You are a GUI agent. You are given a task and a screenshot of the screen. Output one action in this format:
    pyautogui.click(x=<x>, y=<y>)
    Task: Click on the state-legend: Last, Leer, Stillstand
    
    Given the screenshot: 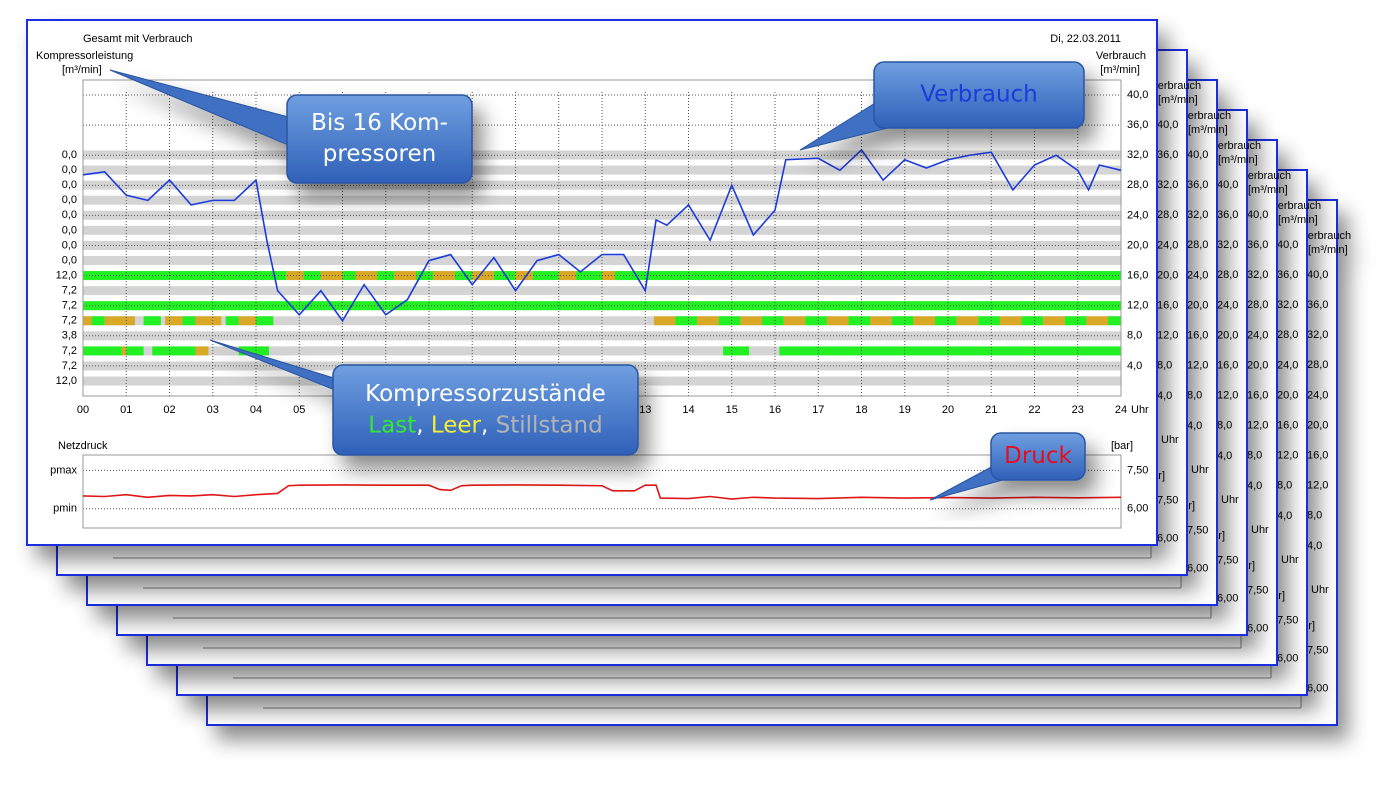 What is the action you would take?
    pyautogui.click(x=485, y=425)
    